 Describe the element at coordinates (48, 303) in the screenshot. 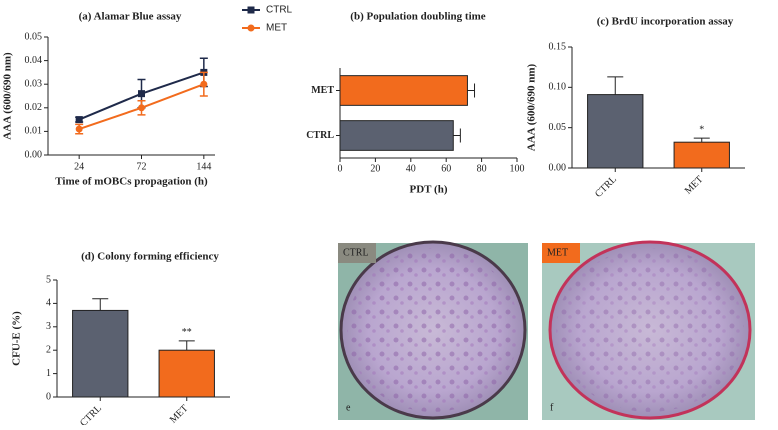

I see `y-tick-label: 4` at that location.